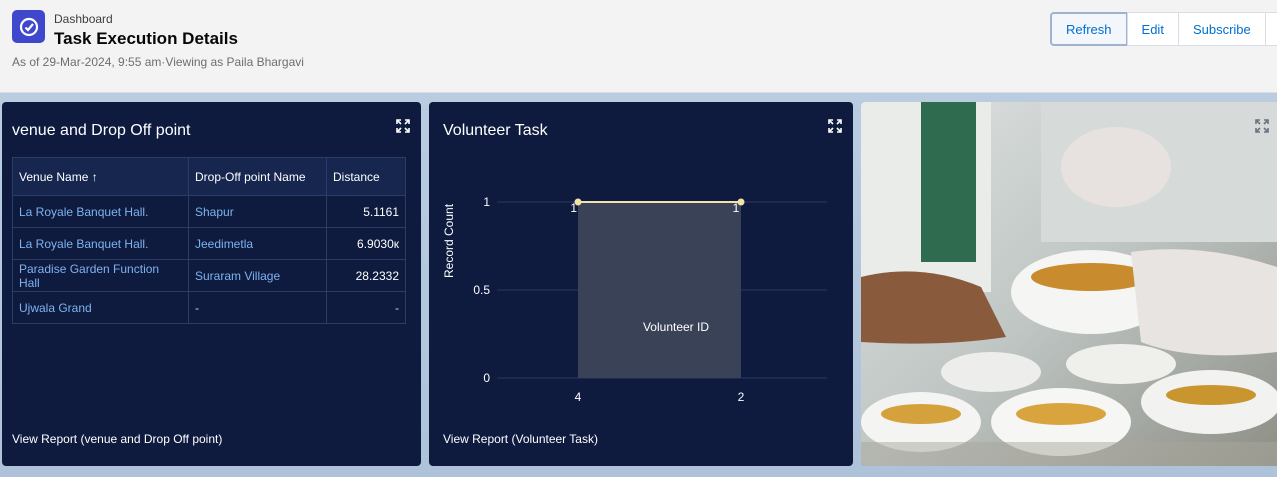 The width and height of the screenshot is (1277, 477). Describe the element at coordinates (486, 202) in the screenshot. I see `y-tick-label: 1` at that location.